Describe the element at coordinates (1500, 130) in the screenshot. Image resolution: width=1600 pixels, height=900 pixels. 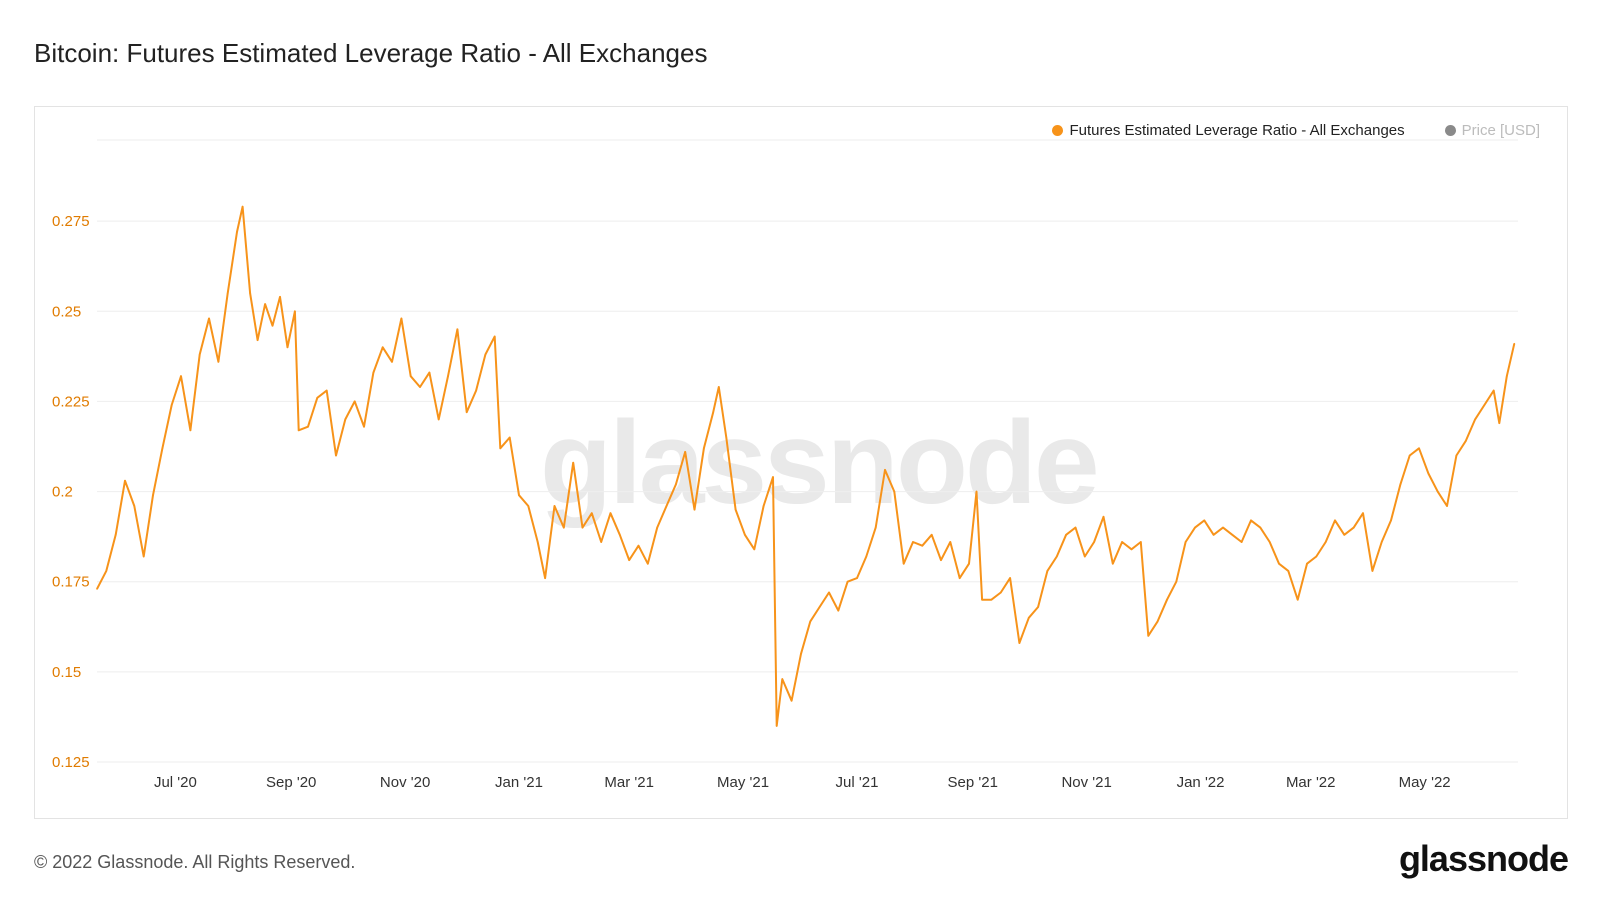
I see `legend-label: Price [USD]` at that location.